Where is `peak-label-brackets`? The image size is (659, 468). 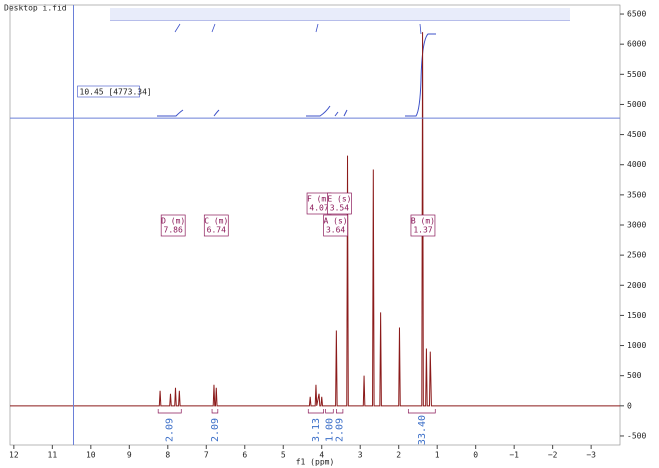
peak-label-brackets is located at coordinates (340, 21).